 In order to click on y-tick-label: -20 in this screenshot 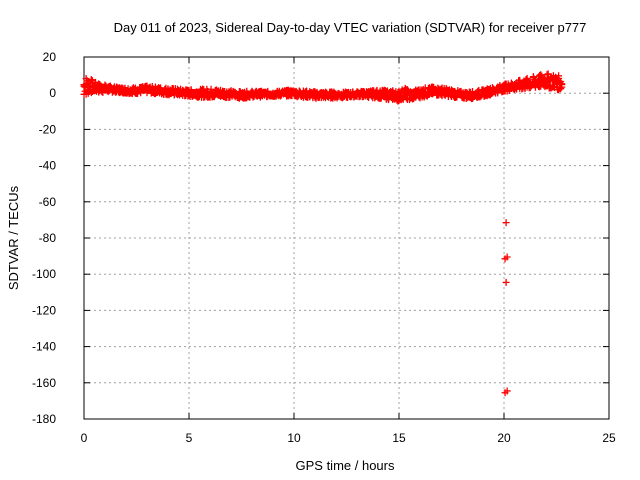, I will do `click(48, 129)`.